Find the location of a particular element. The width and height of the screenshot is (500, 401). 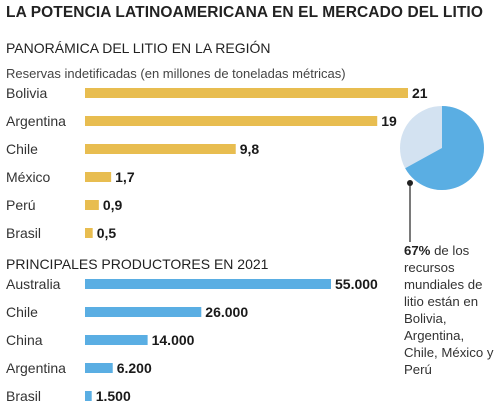

value-label-brasil: 1.500 is located at coordinates (113, 394).